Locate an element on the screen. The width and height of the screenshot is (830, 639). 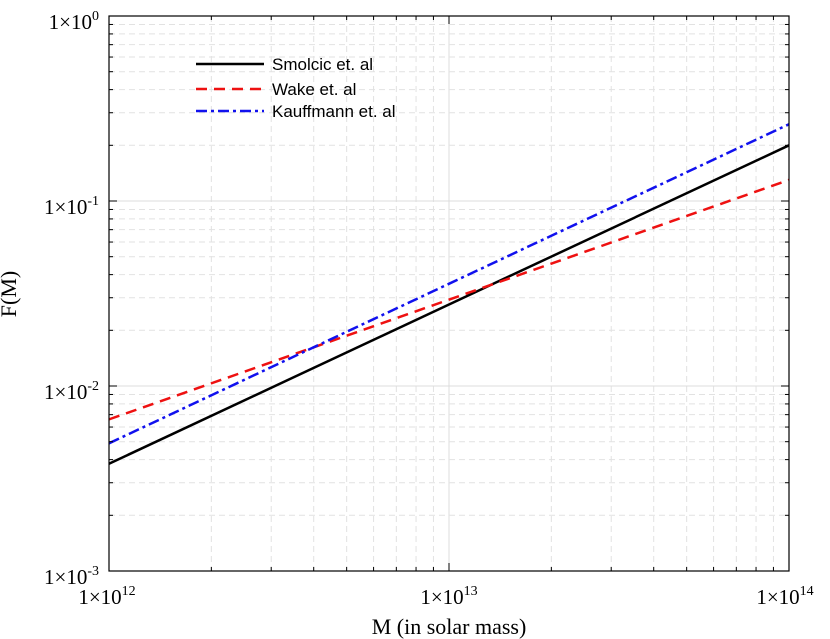
y-tick-label: 1×10⁻¹ is located at coordinates (71, 206).